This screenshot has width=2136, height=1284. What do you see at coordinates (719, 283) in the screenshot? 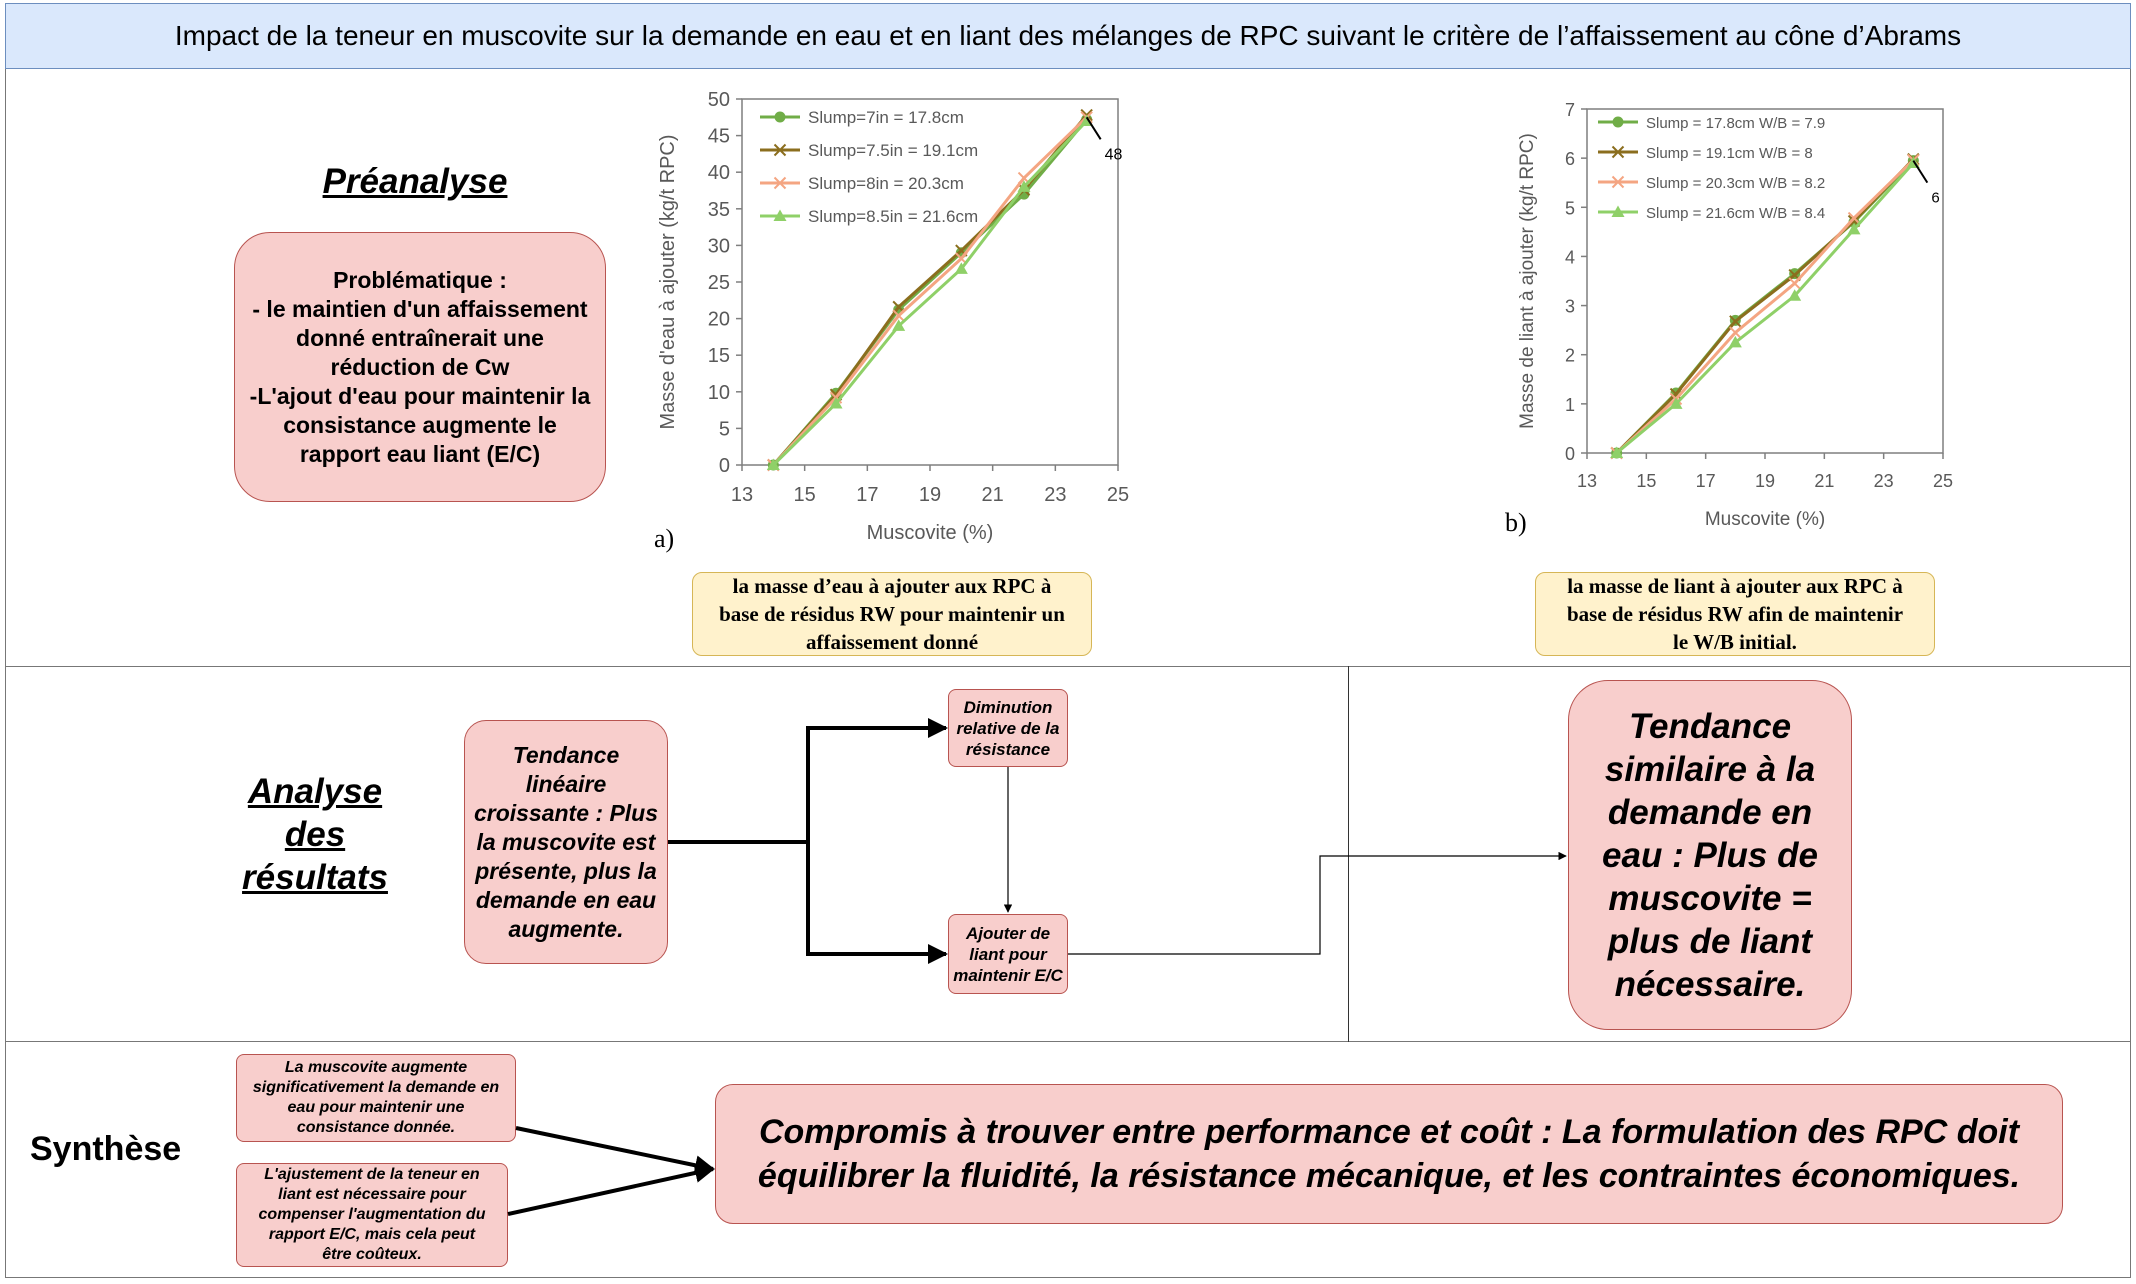
I see `y-tick-label: 25` at bounding box center [719, 283].